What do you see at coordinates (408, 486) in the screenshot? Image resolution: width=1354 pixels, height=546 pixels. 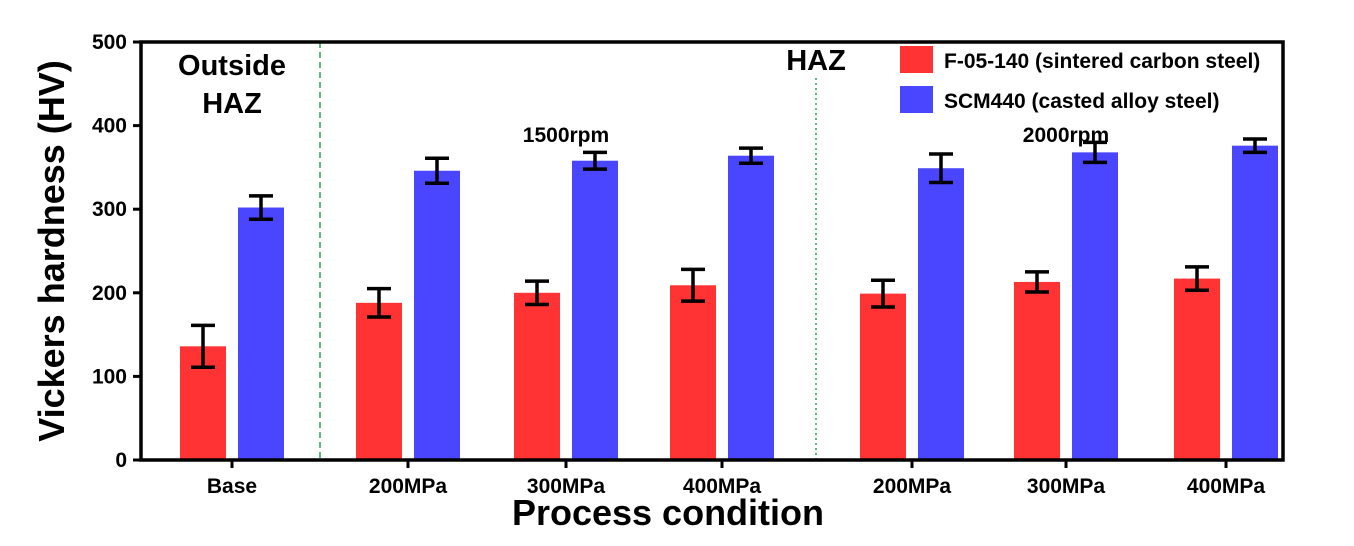 I see `x-category-label-1: 200MPa` at bounding box center [408, 486].